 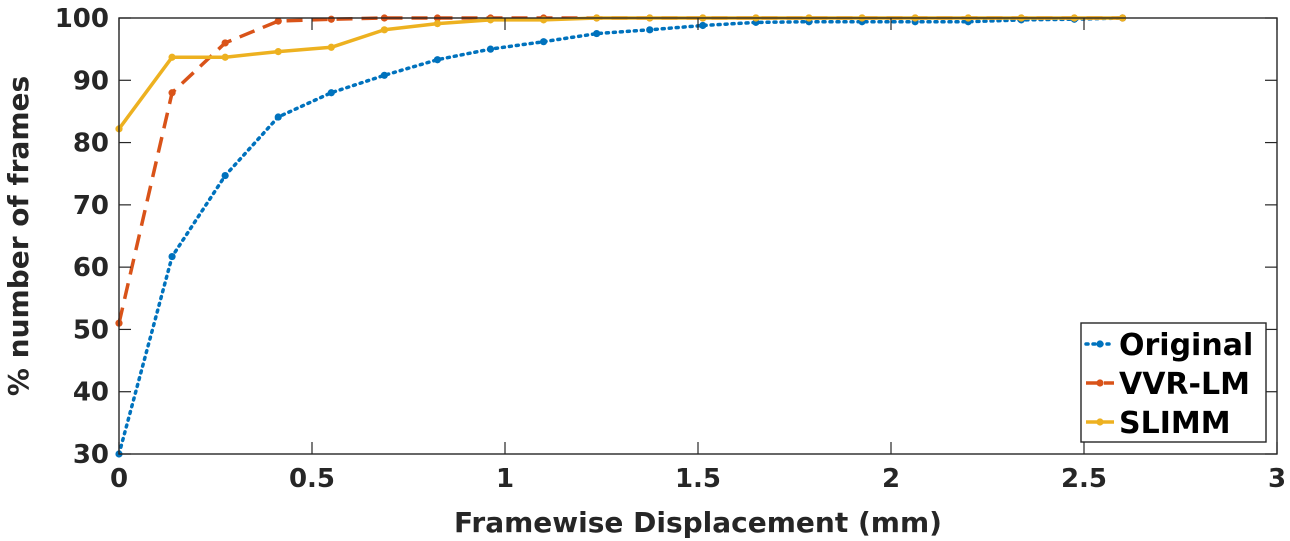 I want to click on y-tick-label: 50, so click(x=91, y=330).